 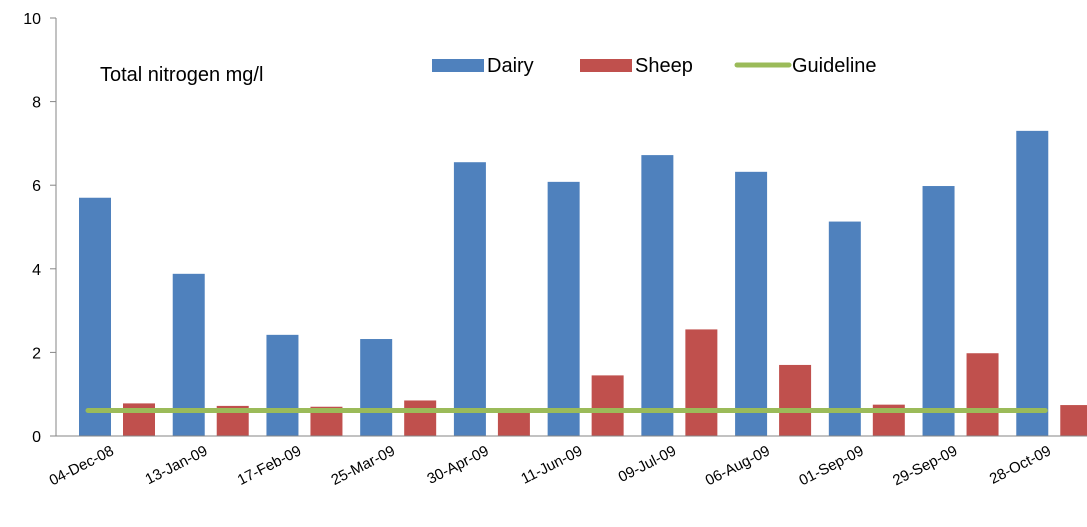 I want to click on y-tick-label: 4, so click(x=36, y=270).